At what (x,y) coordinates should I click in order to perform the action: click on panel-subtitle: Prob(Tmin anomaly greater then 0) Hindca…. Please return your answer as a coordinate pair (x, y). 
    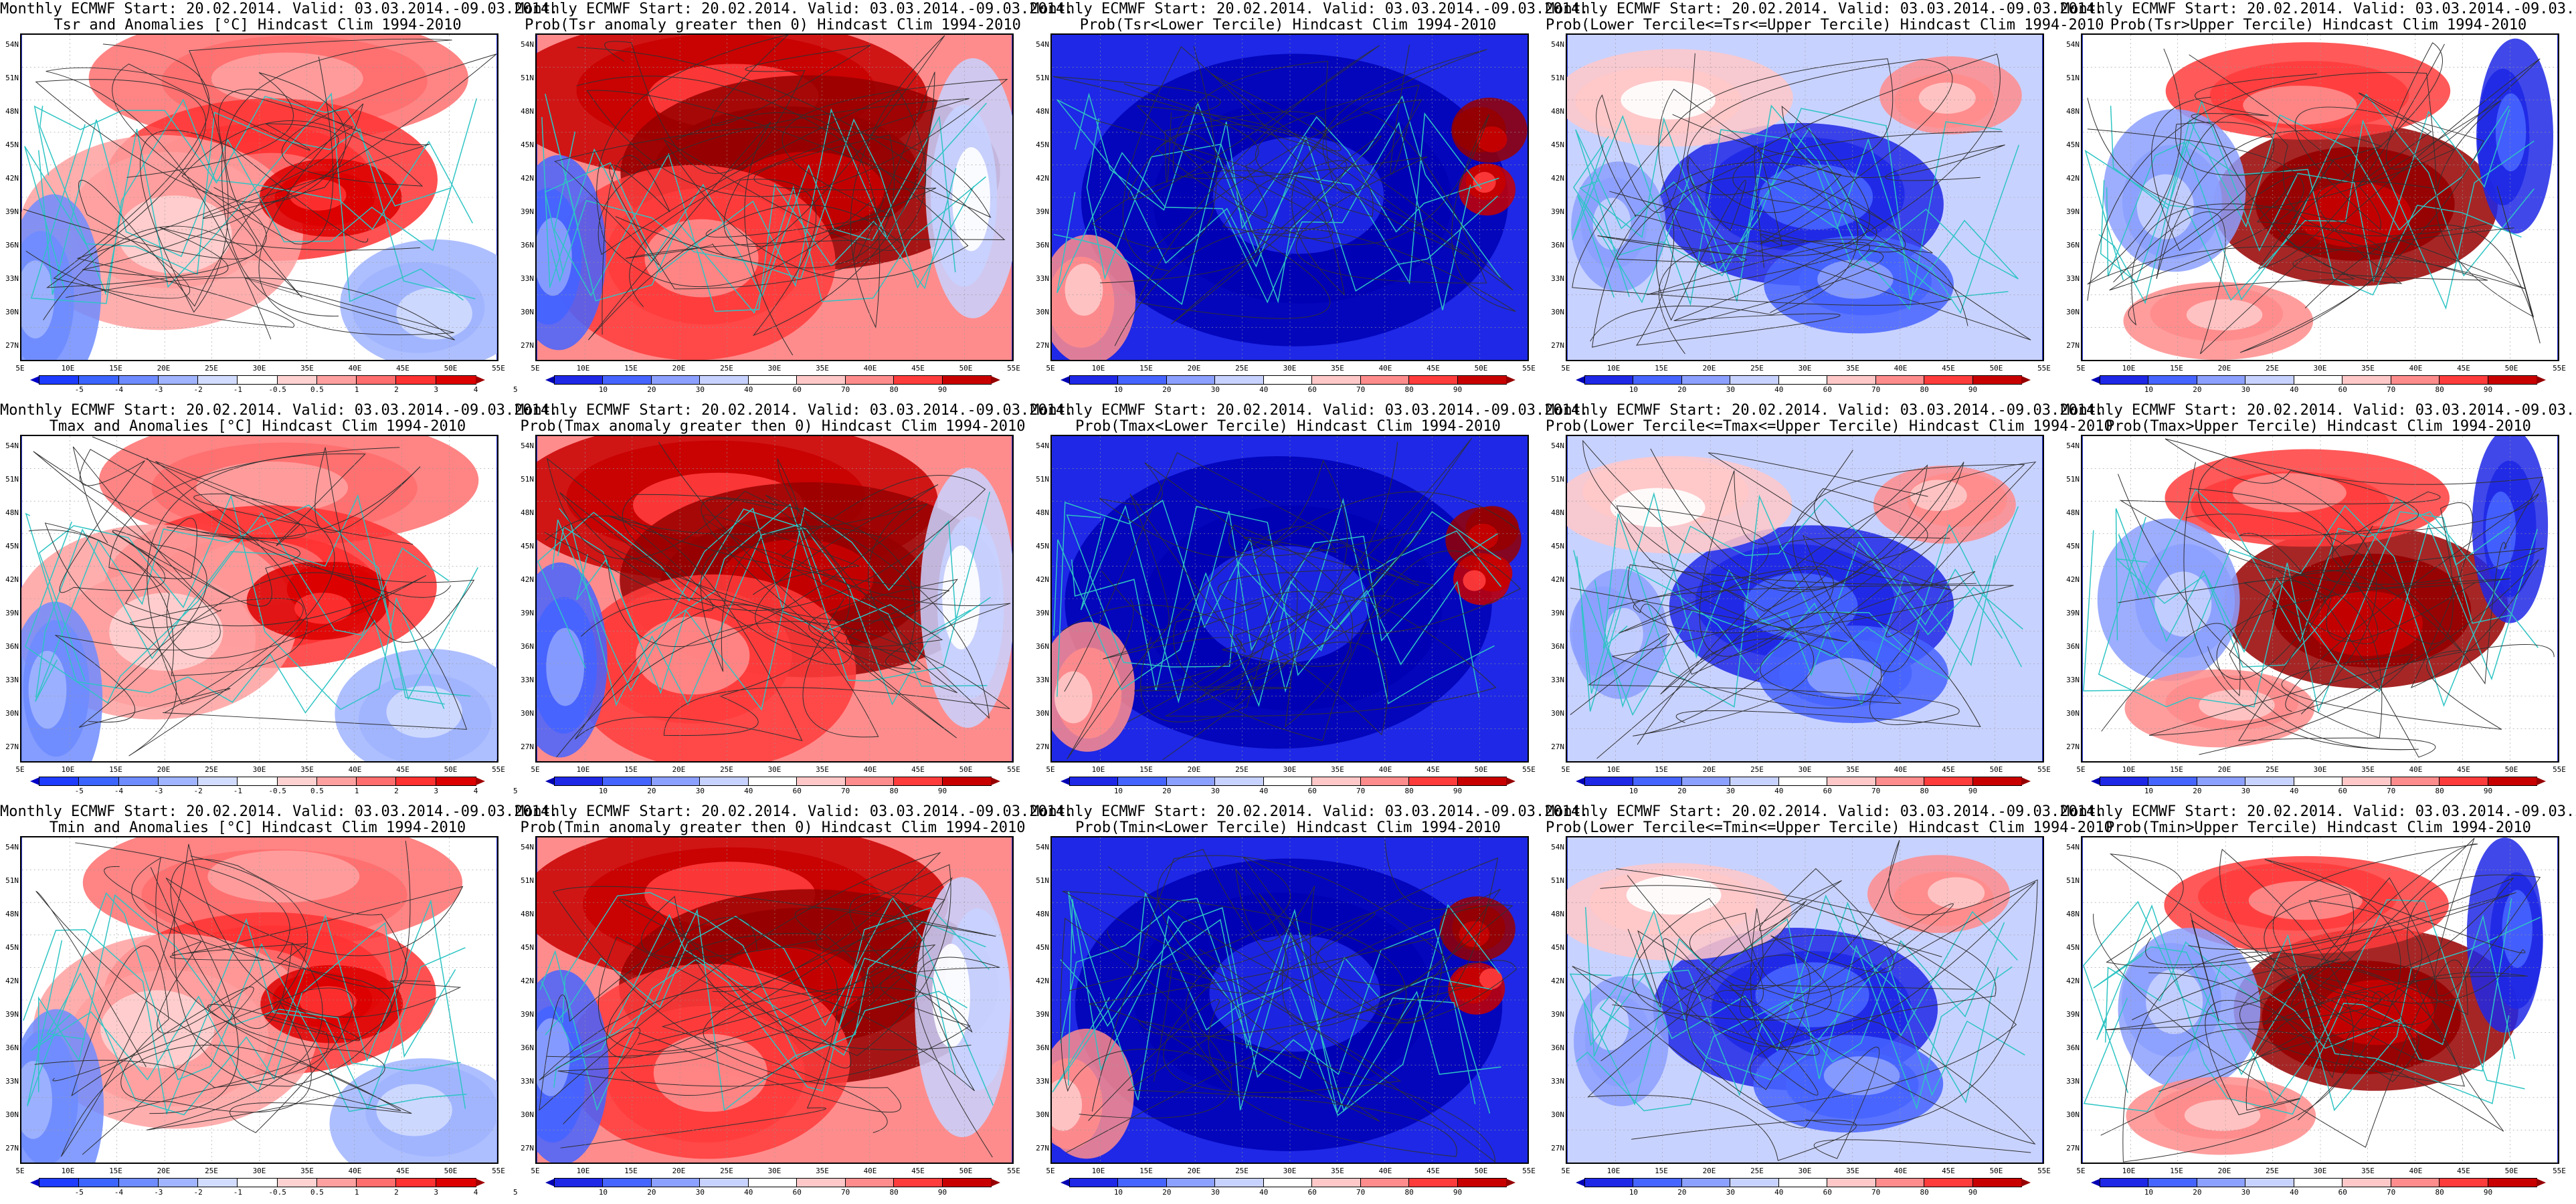
    Looking at the image, I should click on (773, 827).